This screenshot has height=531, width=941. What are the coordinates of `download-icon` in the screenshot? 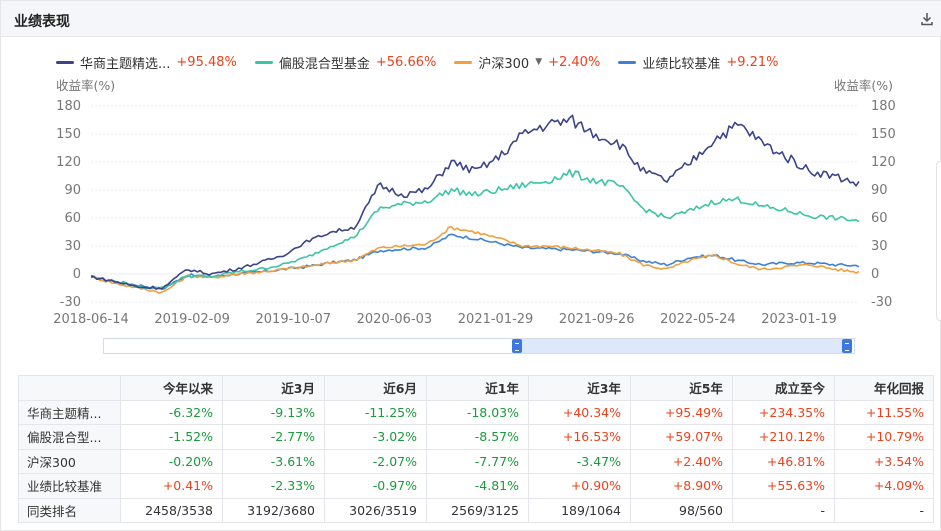 It's located at (927, 19).